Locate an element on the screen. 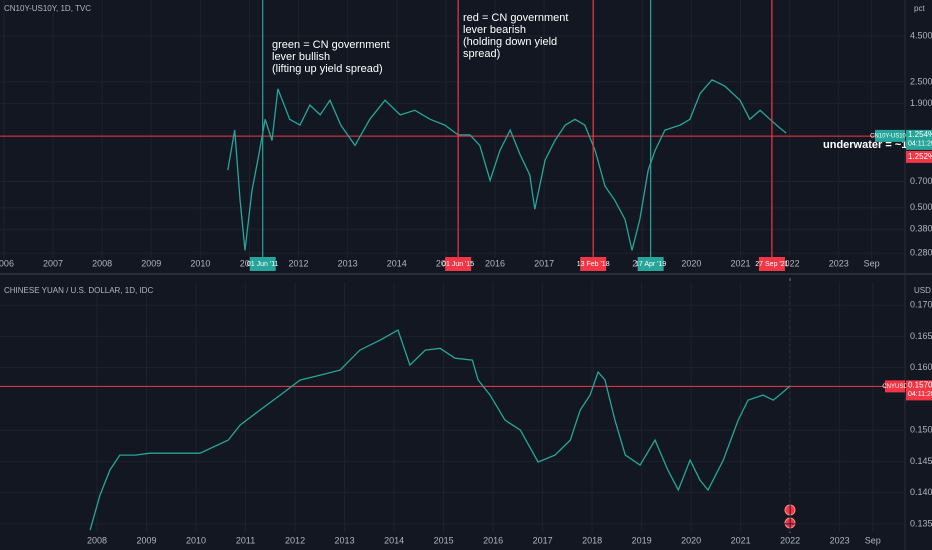  event-date-label: 27 Sep '21 is located at coordinates (771, 264).